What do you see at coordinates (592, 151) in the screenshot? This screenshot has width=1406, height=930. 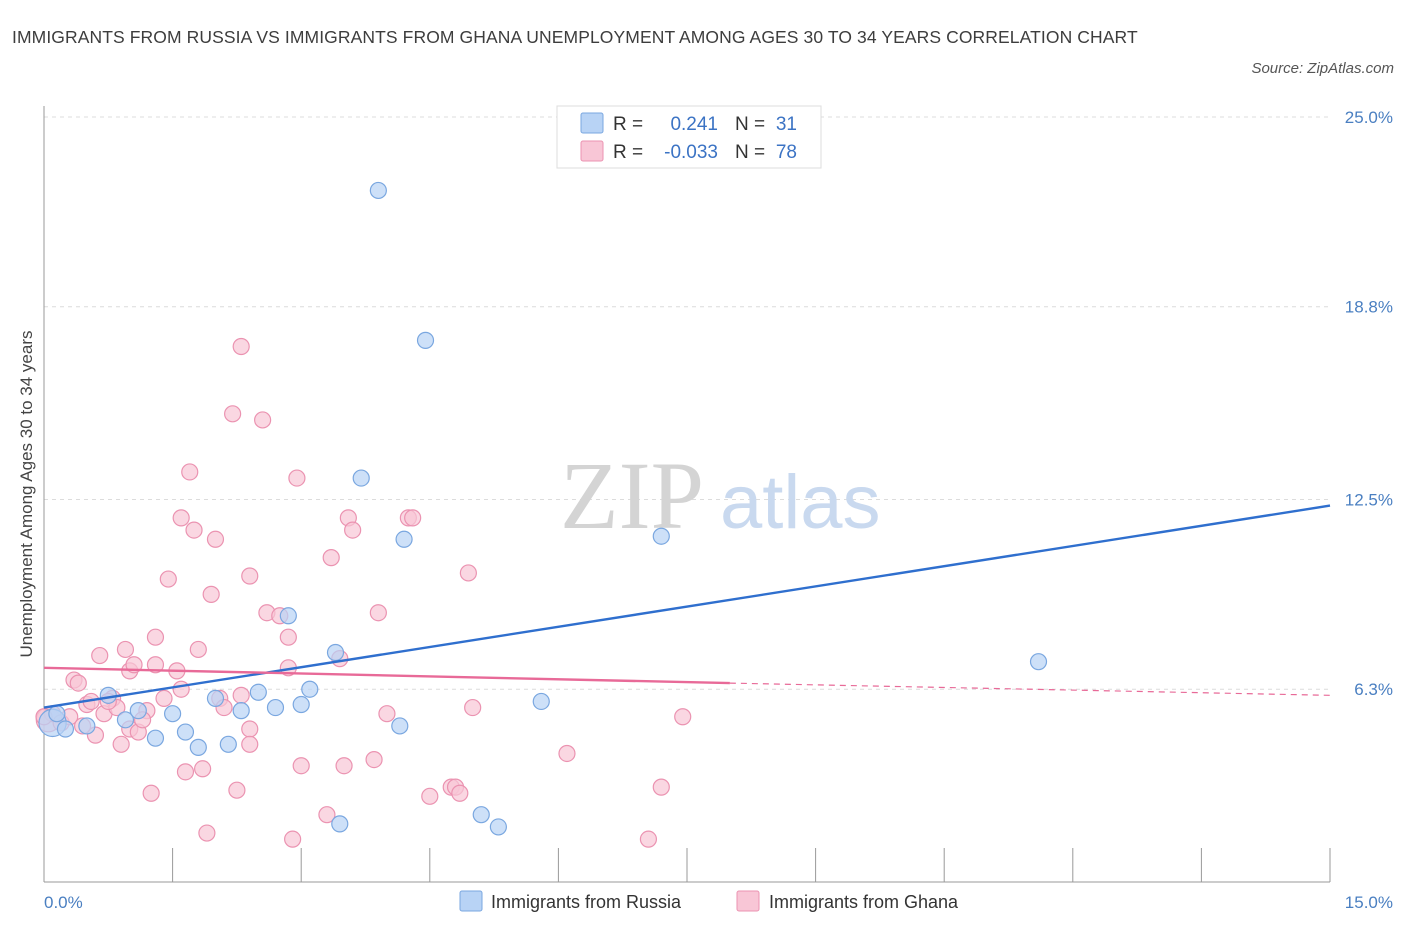 I see `ghana-legend-swatch` at bounding box center [592, 151].